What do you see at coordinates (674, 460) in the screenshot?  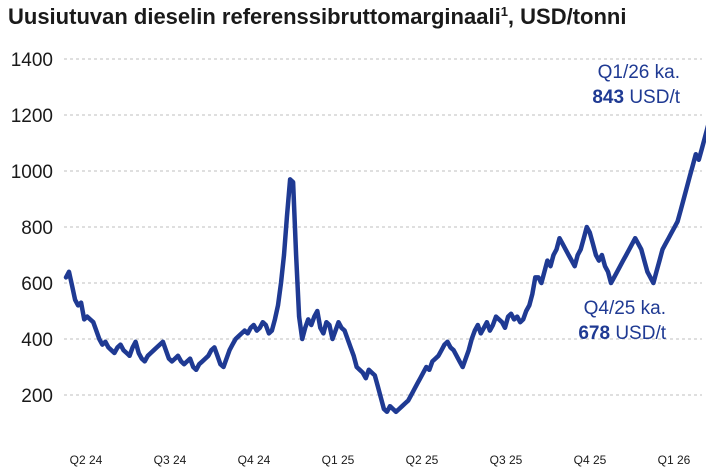 I see `x-tick-label: Q1 26` at bounding box center [674, 460].